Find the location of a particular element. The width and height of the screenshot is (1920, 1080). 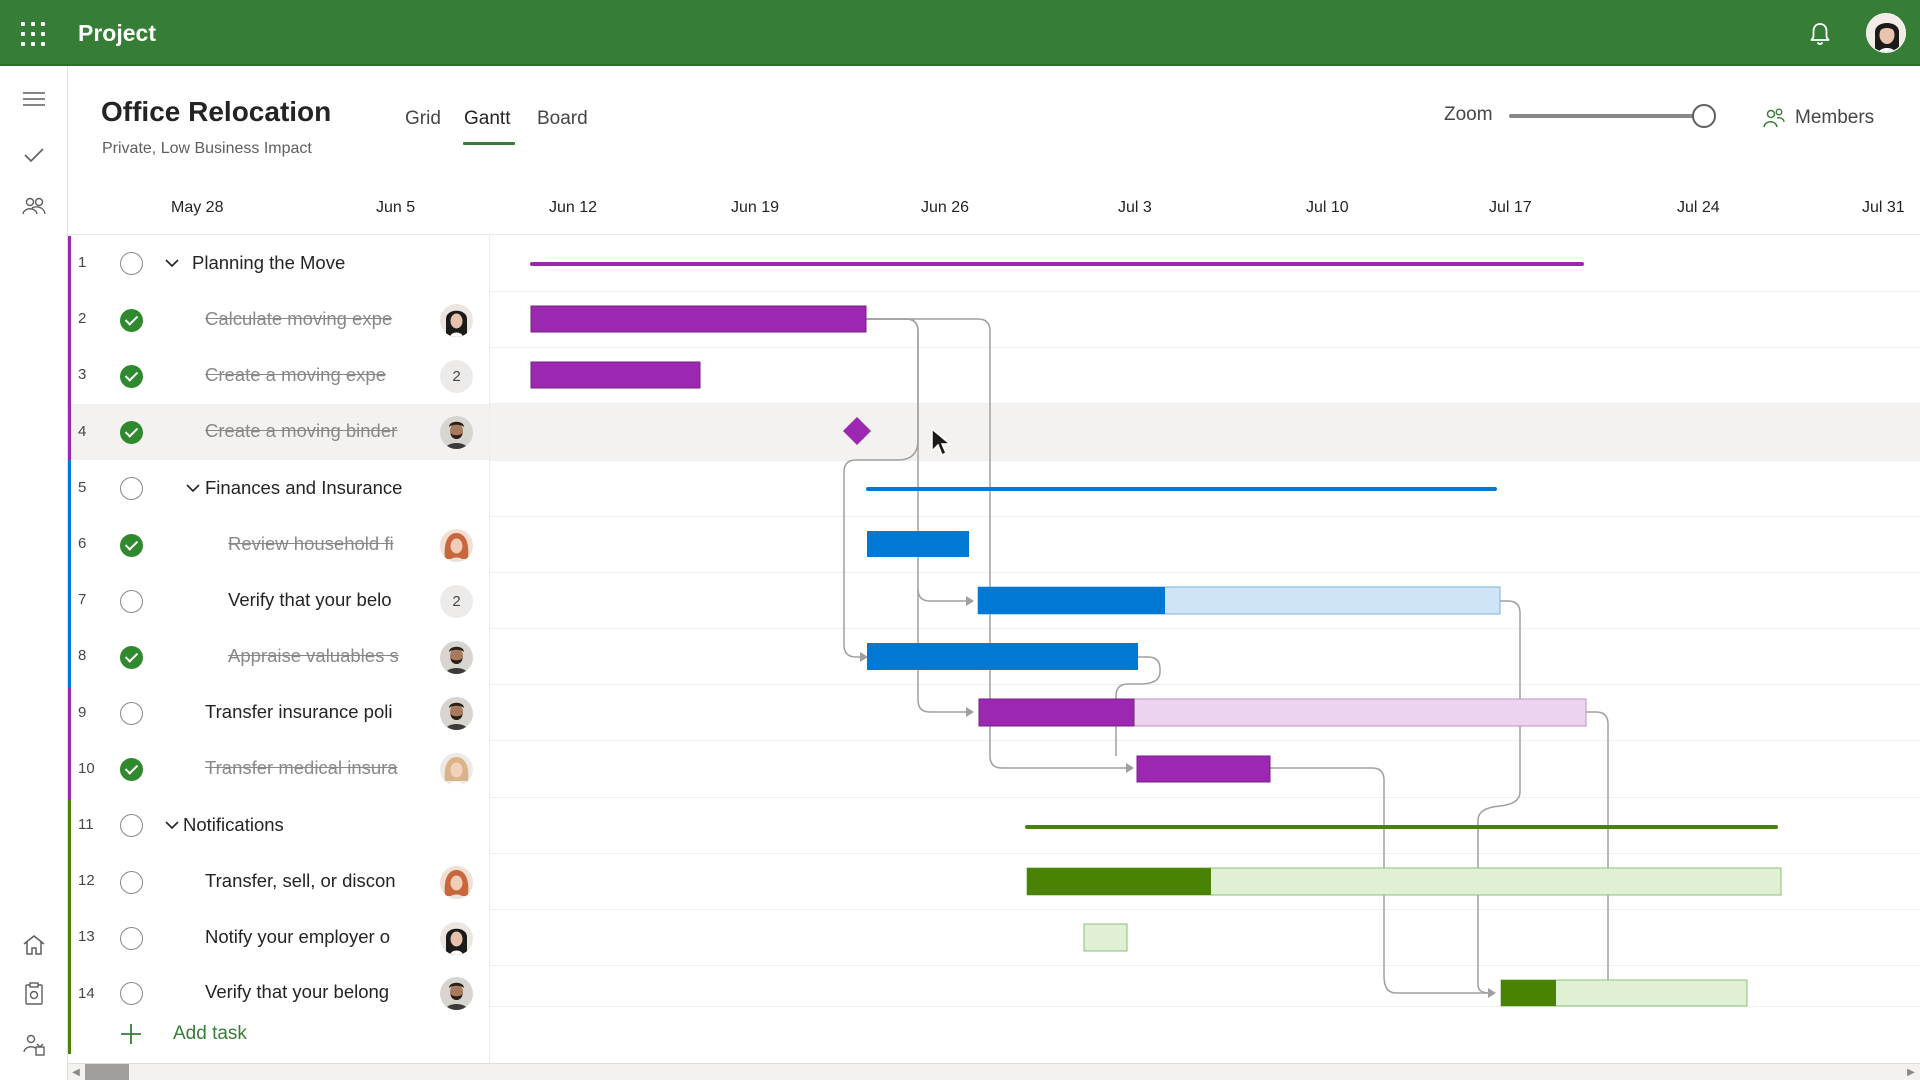

home-icon is located at coordinates (34, 945).